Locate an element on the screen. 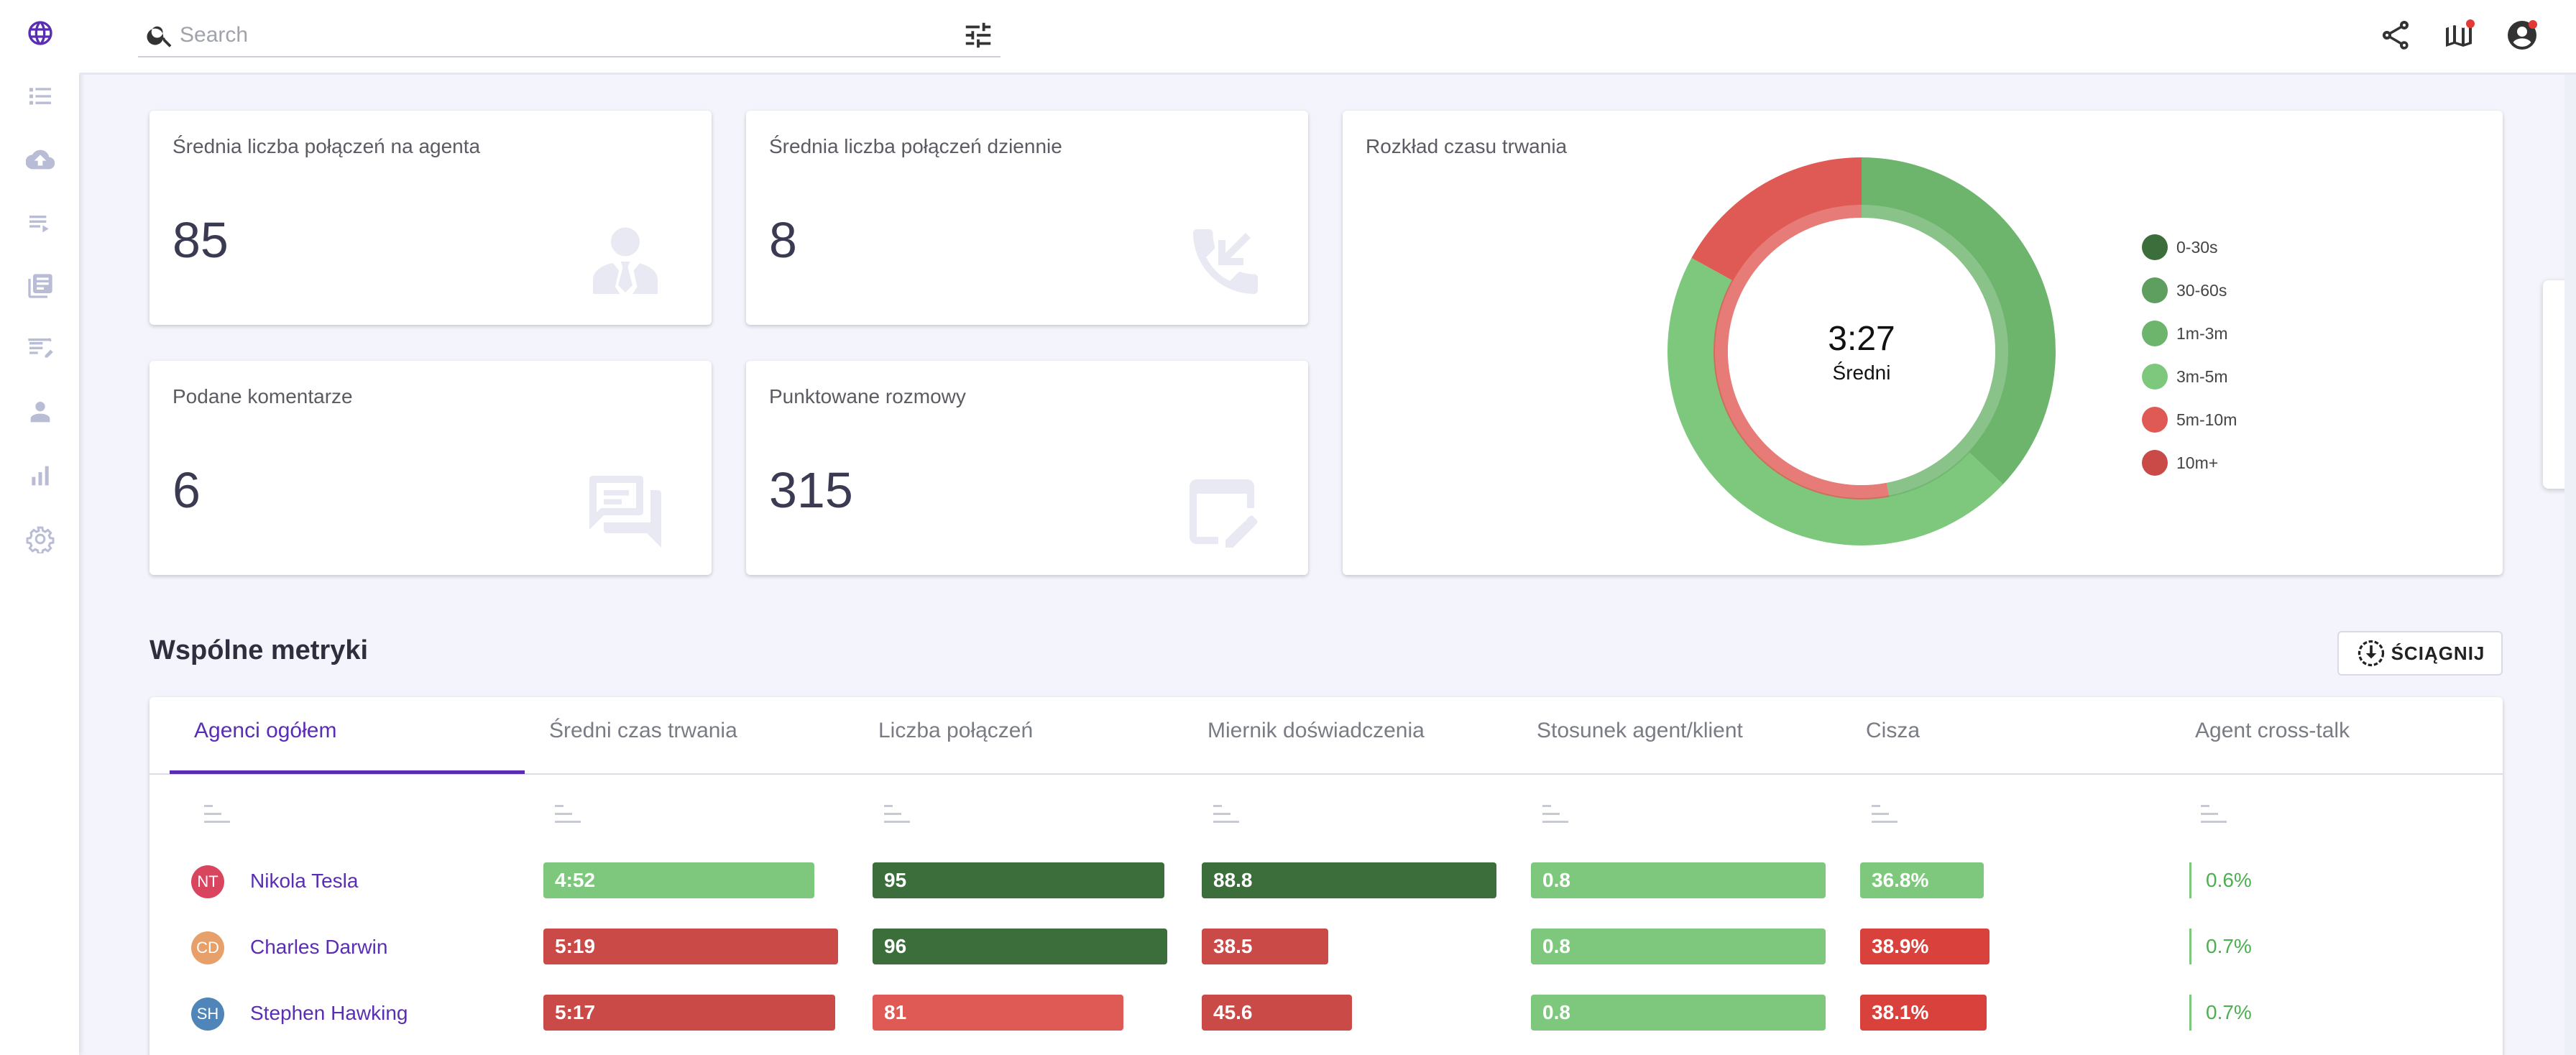 Image resolution: width=2576 pixels, height=1055 pixels. legend-label: 0-30s is located at coordinates (2197, 247).